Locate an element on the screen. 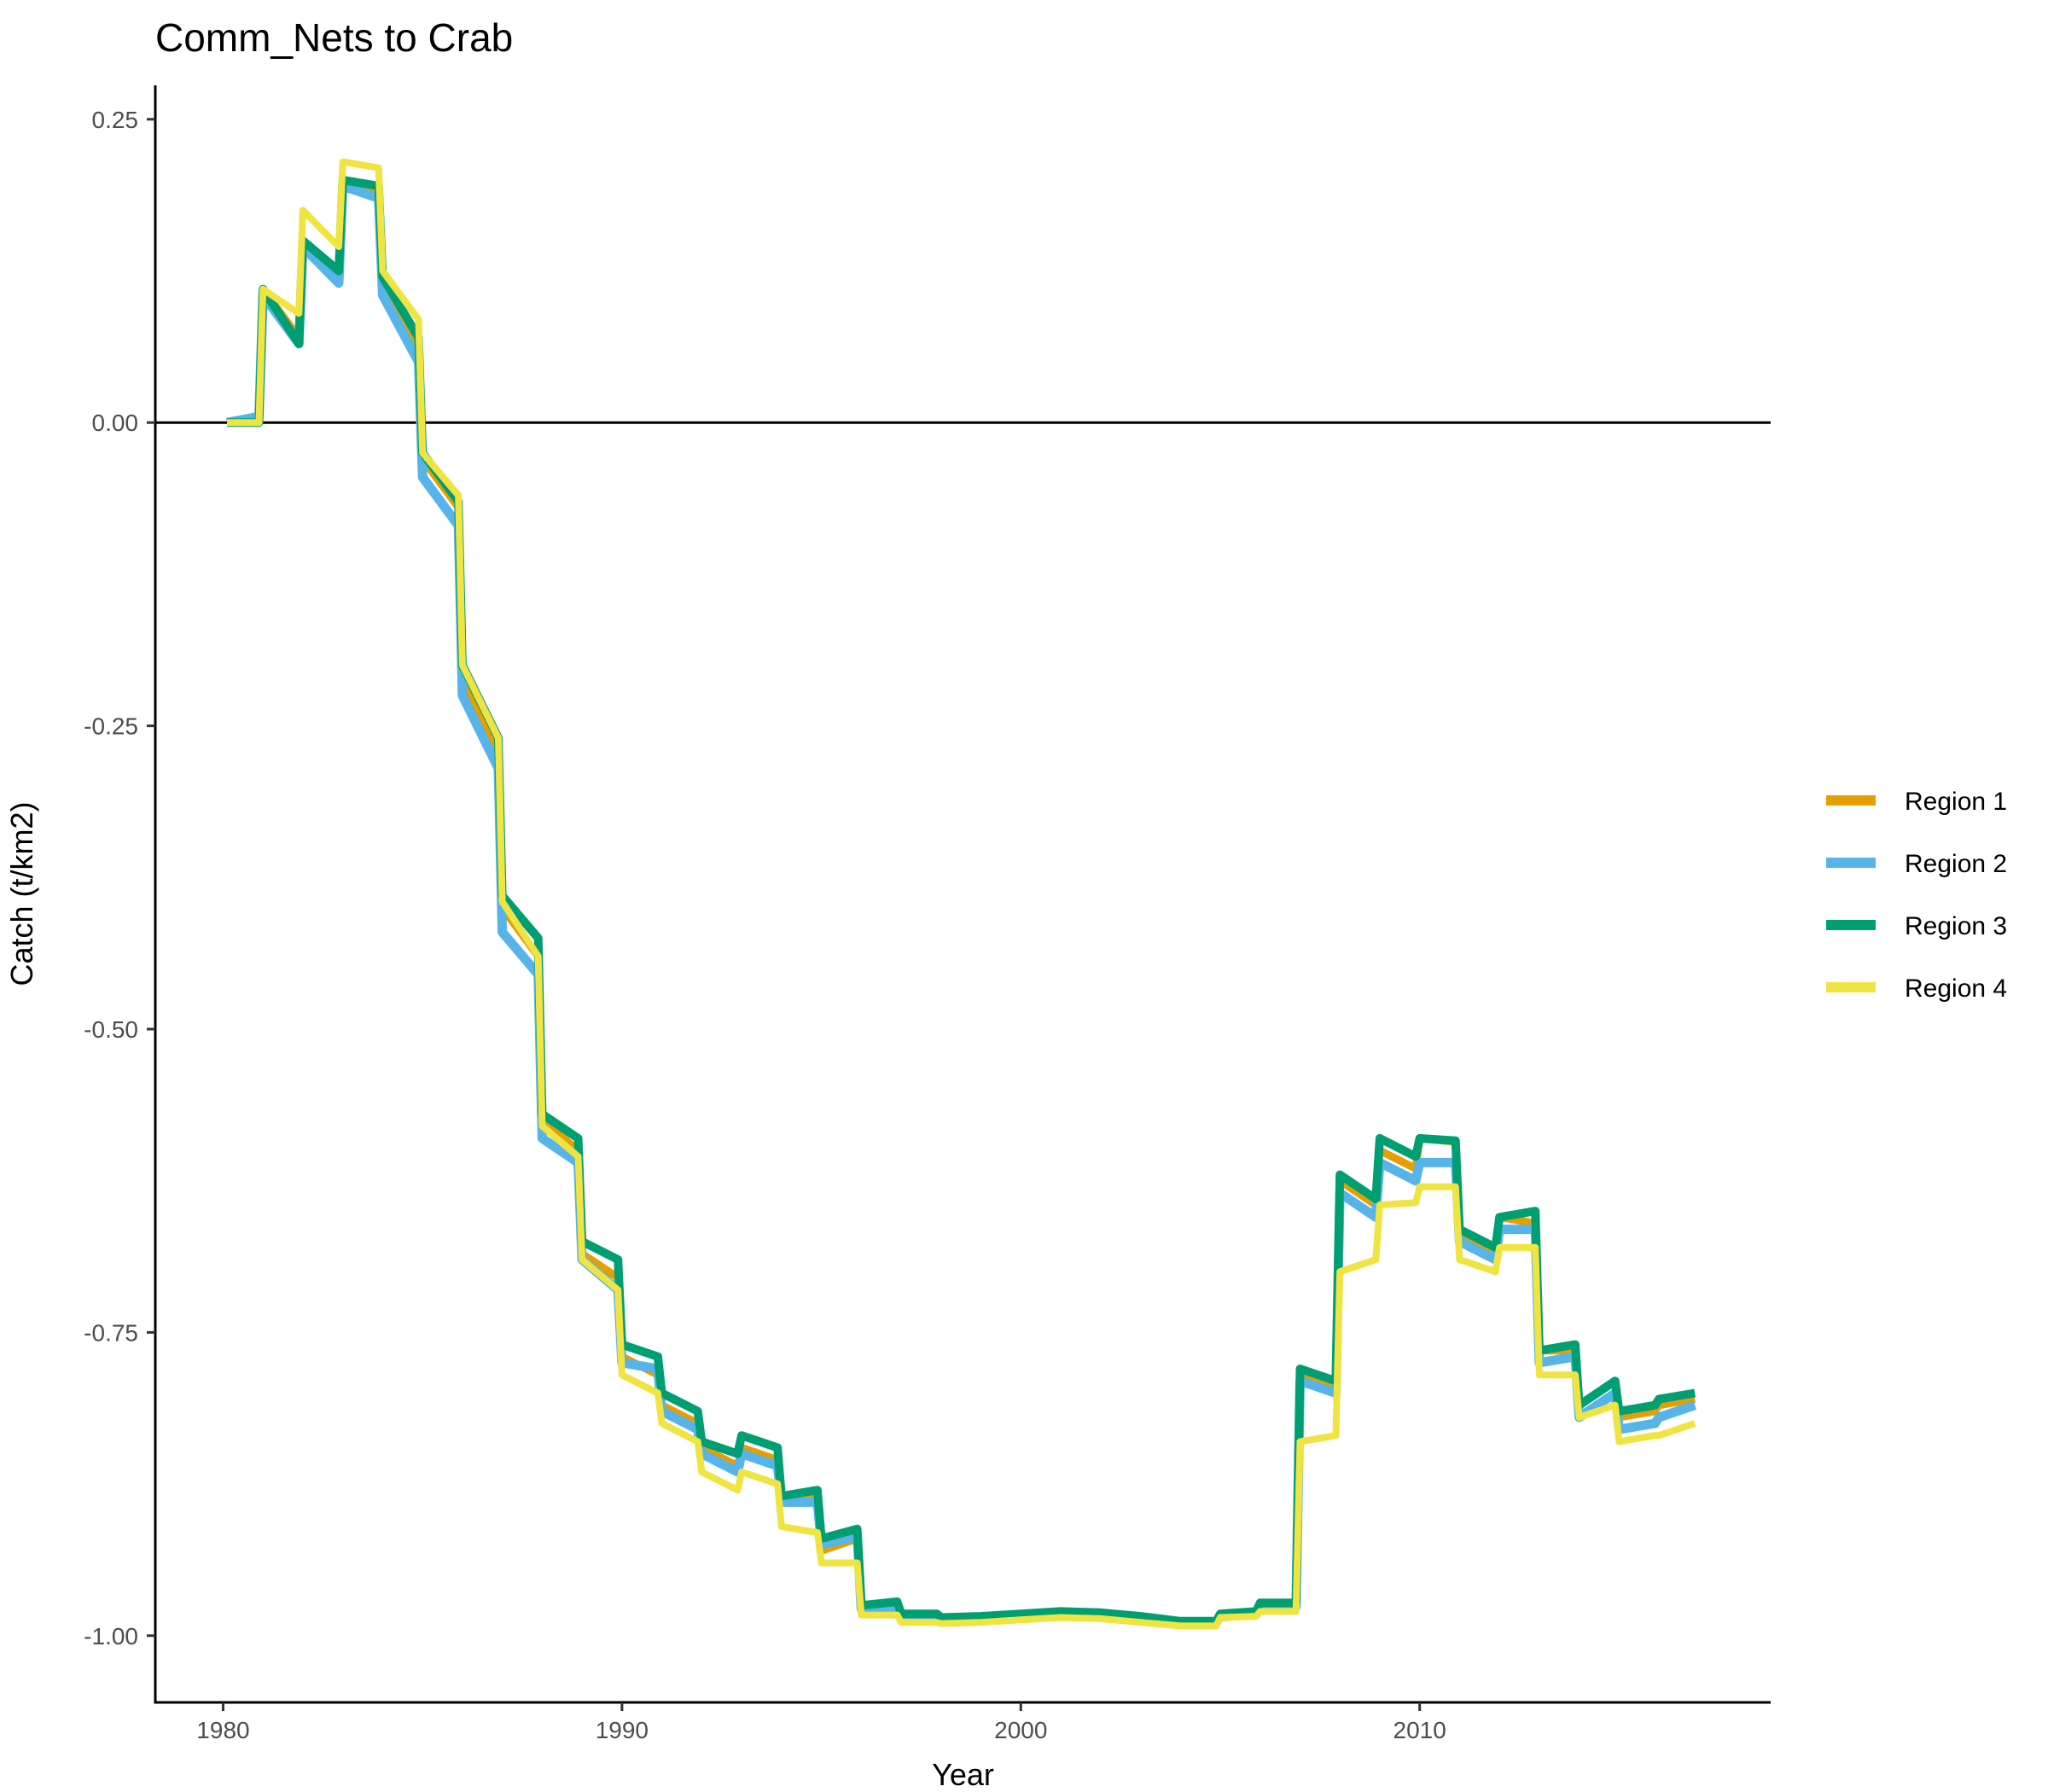 Image resolution: width=2048 pixels, height=1792 pixels. x-axis-ticks: 1980 1990 2000 2010 is located at coordinates (821, 1722).